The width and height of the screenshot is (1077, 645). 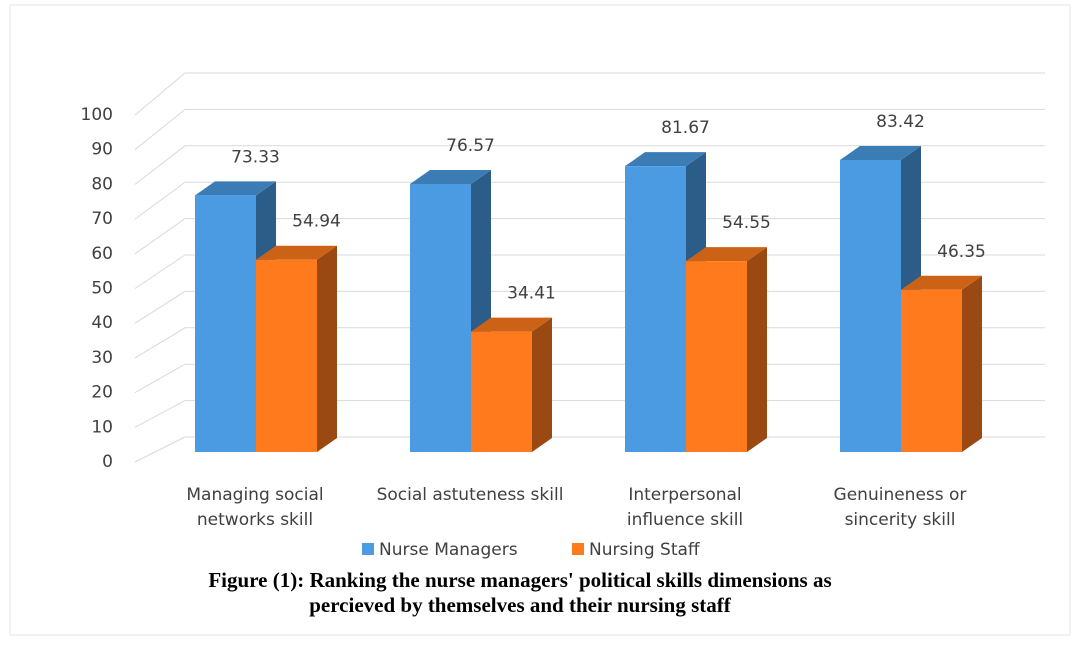 I want to click on y-tick-label: 40, so click(x=102, y=323).